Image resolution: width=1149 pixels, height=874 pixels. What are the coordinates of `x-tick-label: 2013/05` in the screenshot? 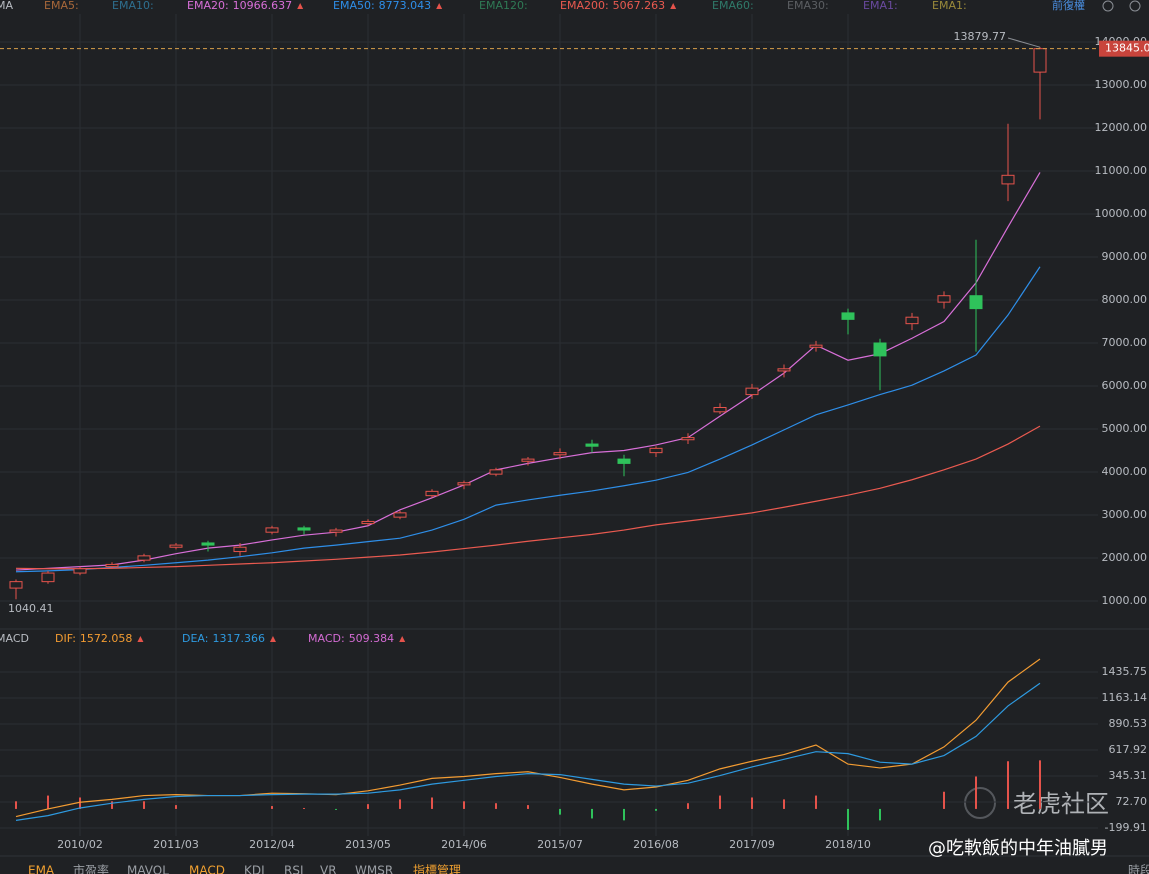 It's located at (368, 844).